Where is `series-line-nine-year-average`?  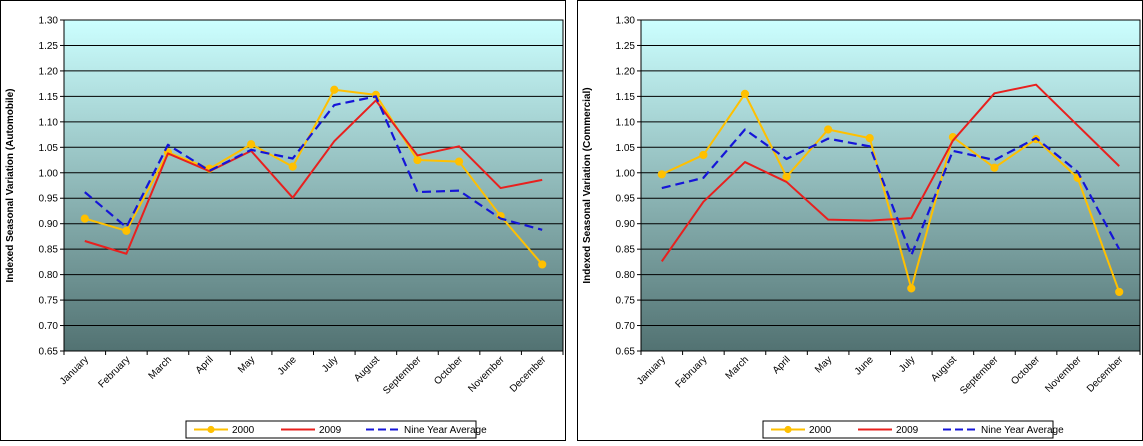
series-line-nine-year-average is located at coordinates (313, 163).